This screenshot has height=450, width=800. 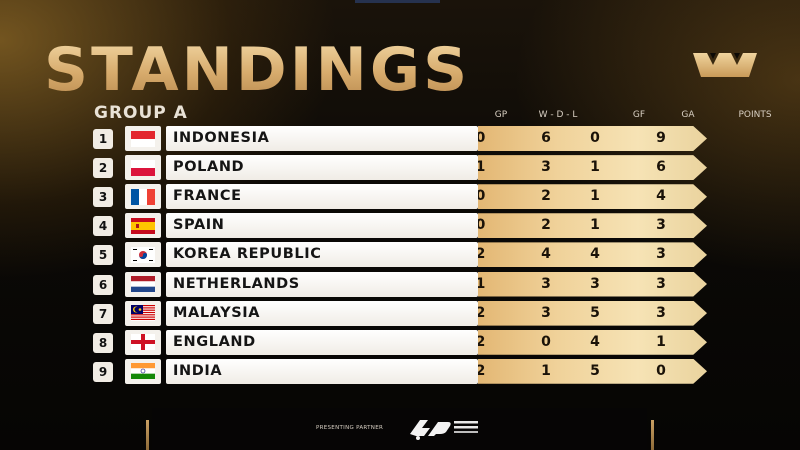 What do you see at coordinates (143, 225) in the screenshot?
I see `spain-flag-icon` at bounding box center [143, 225].